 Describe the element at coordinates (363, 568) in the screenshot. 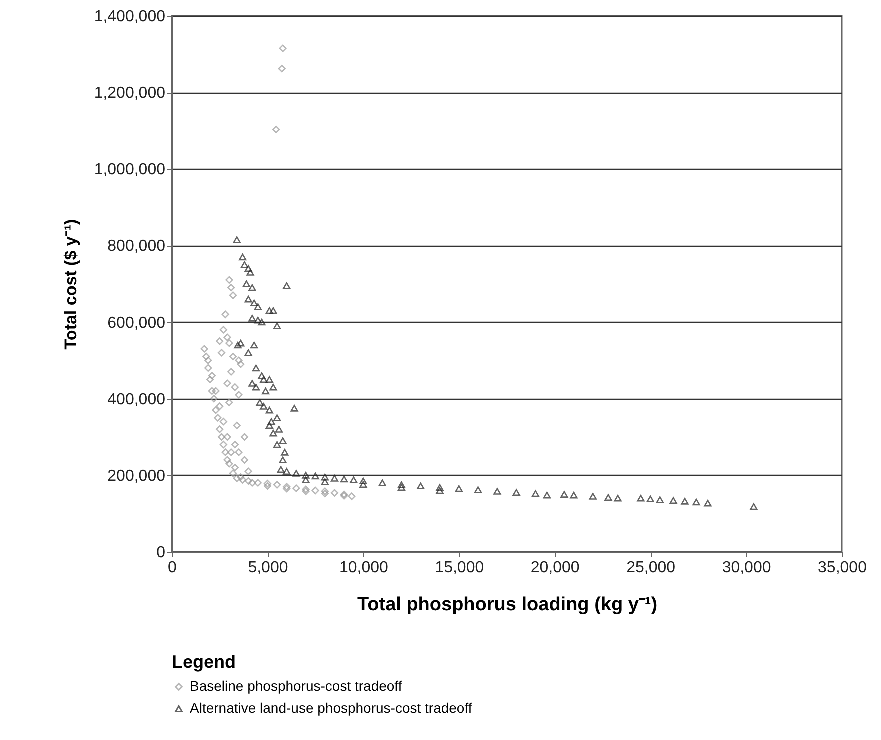

I see `x-tick-label: 10,000` at that location.